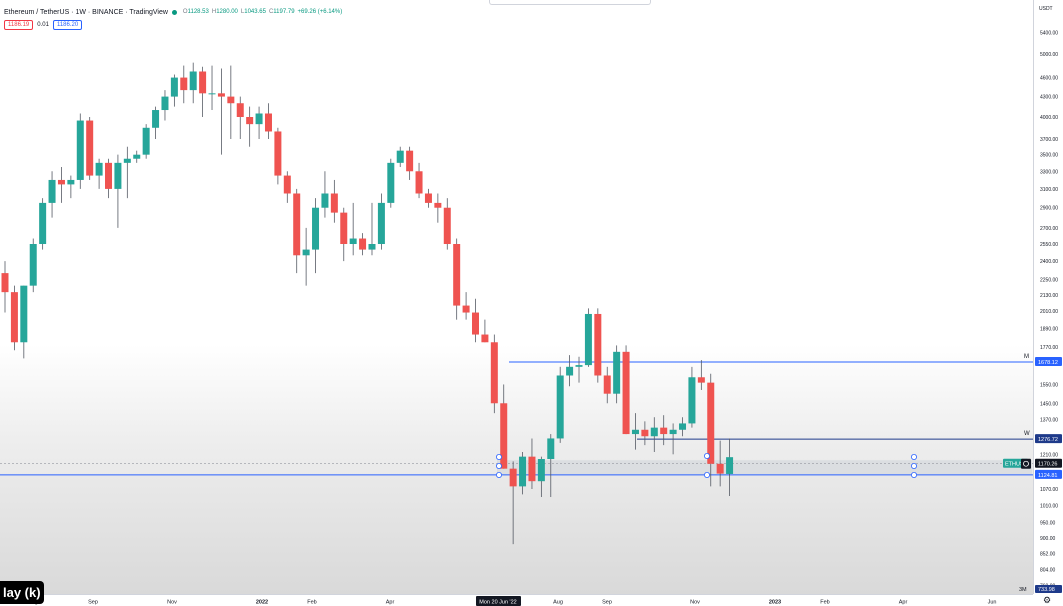 Image resolution: width=1063 pixels, height=606 pixels. I want to click on price-tick-label: 2130.00, so click(1049, 296).